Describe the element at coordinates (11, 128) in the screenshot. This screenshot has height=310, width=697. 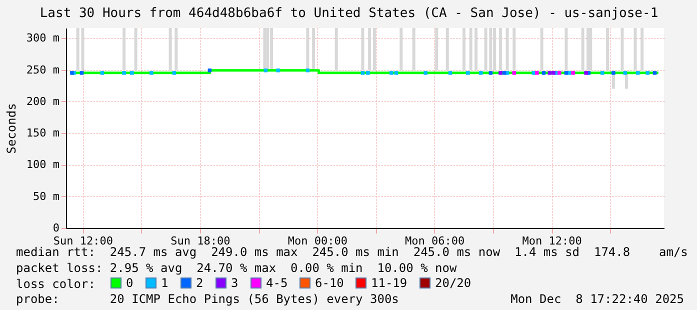
I see `y-axis-title: Seconds` at that location.